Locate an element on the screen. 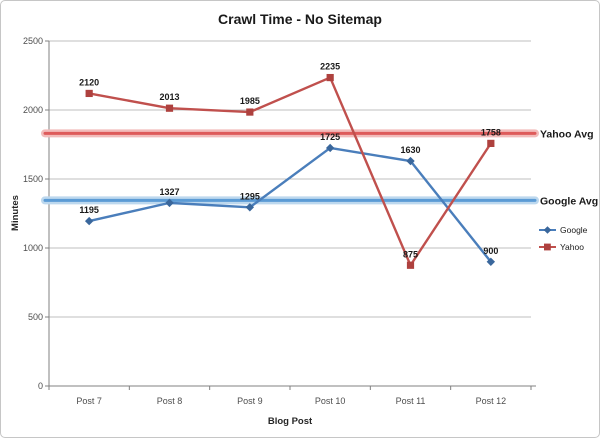 The image size is (600, 438). x-tick-label: Post 10 is located at coordinates (330, 401).